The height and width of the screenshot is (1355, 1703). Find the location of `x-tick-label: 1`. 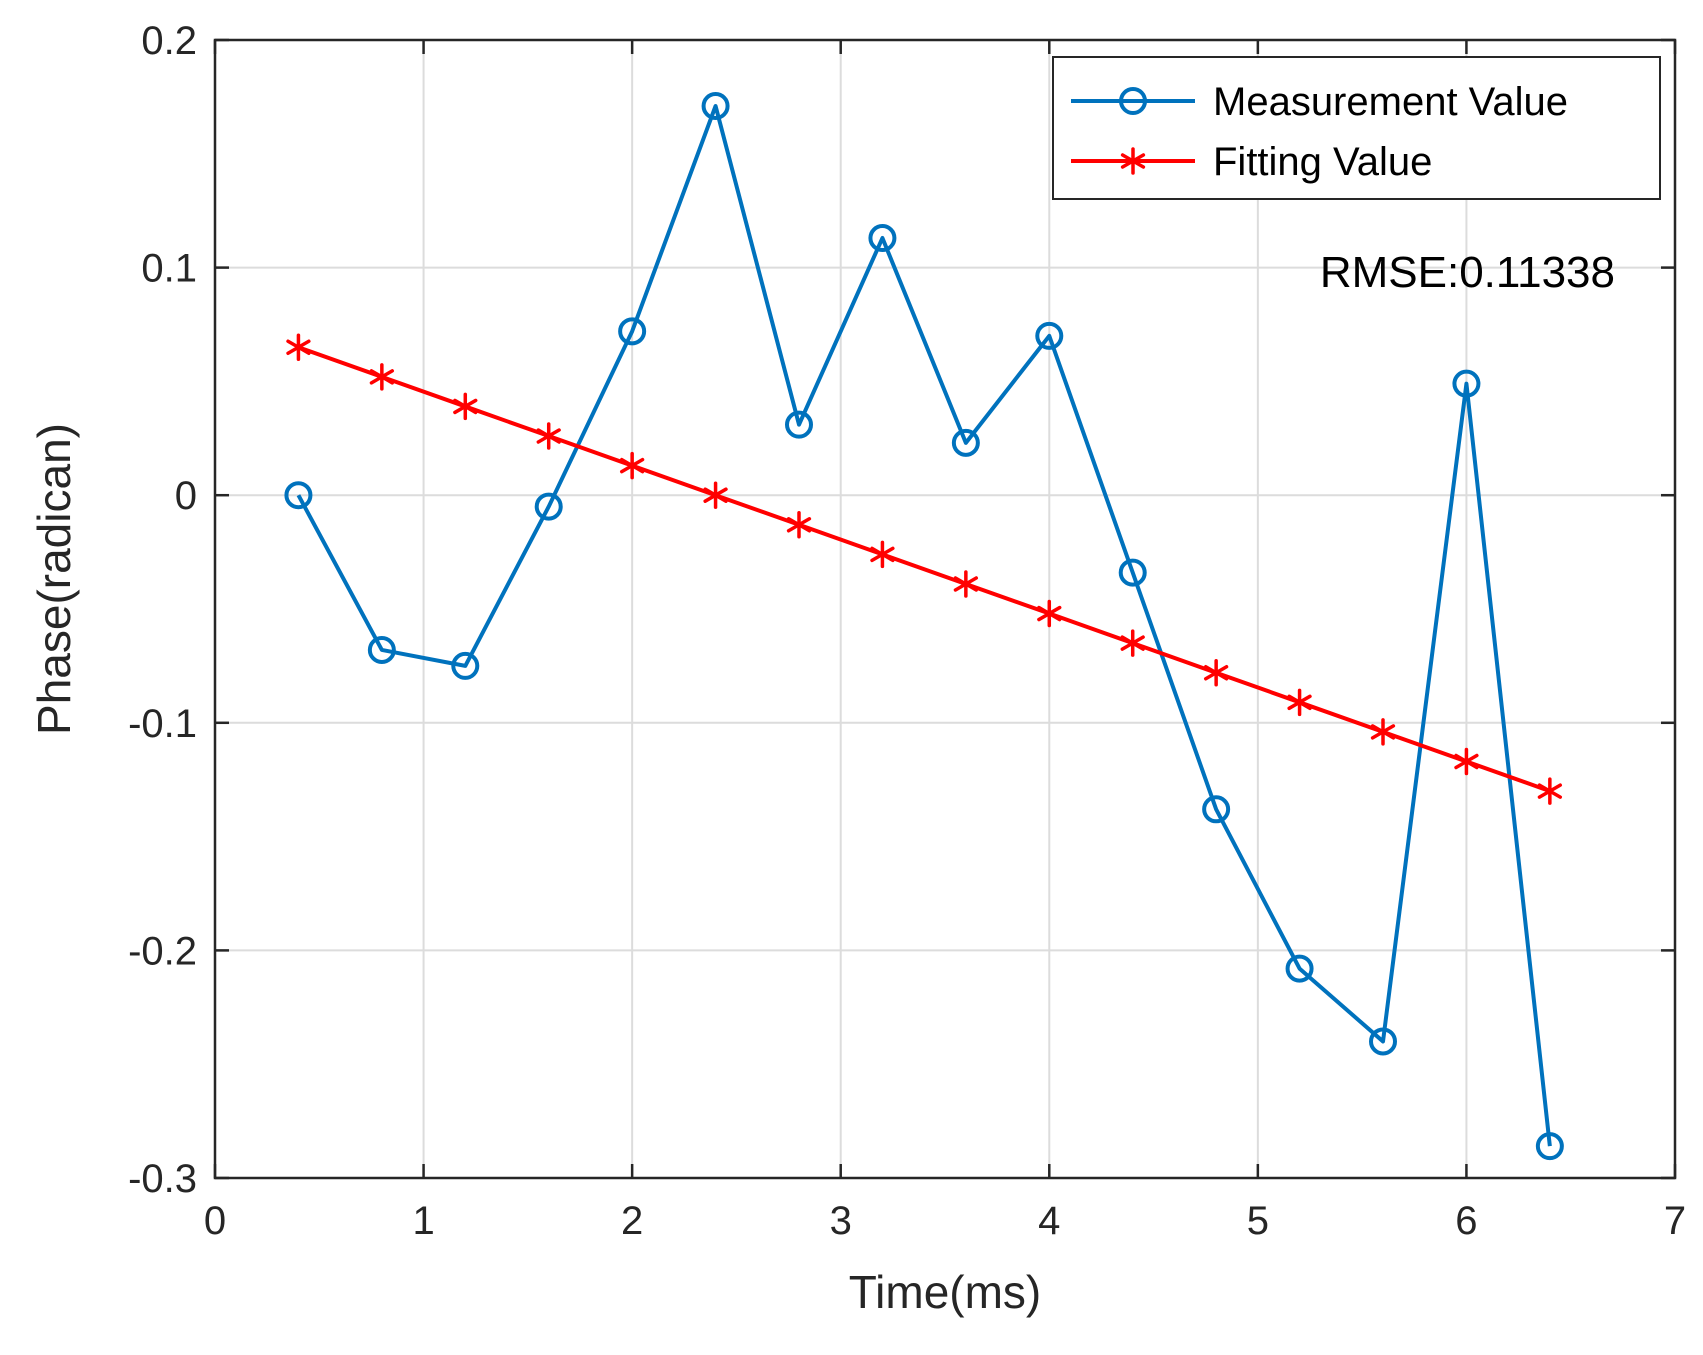

x-tick-label: 1 is located at coordinates (423, 1221).